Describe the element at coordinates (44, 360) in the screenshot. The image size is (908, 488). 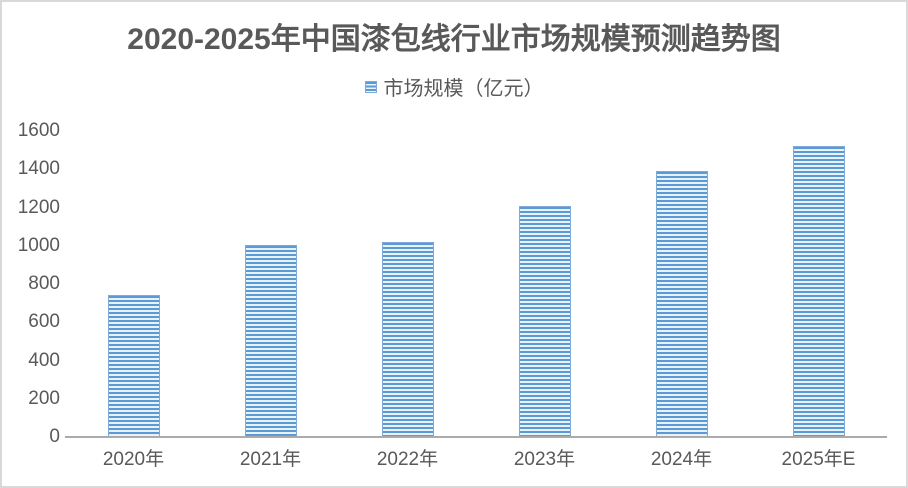
I see `y-tick-label-400: 400` at that location.